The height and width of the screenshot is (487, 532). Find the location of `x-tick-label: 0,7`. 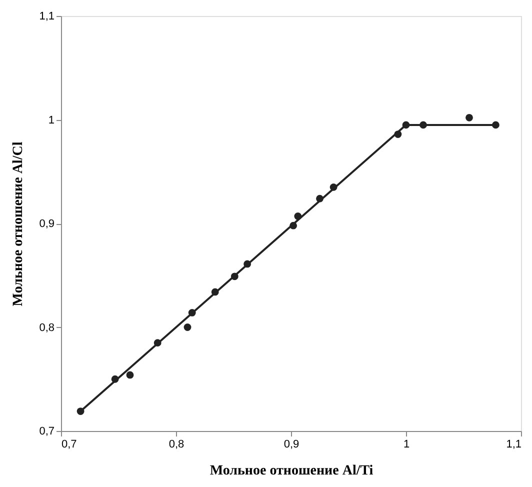

x-tick-label: 0,7 is located at coordinates (69, 444).